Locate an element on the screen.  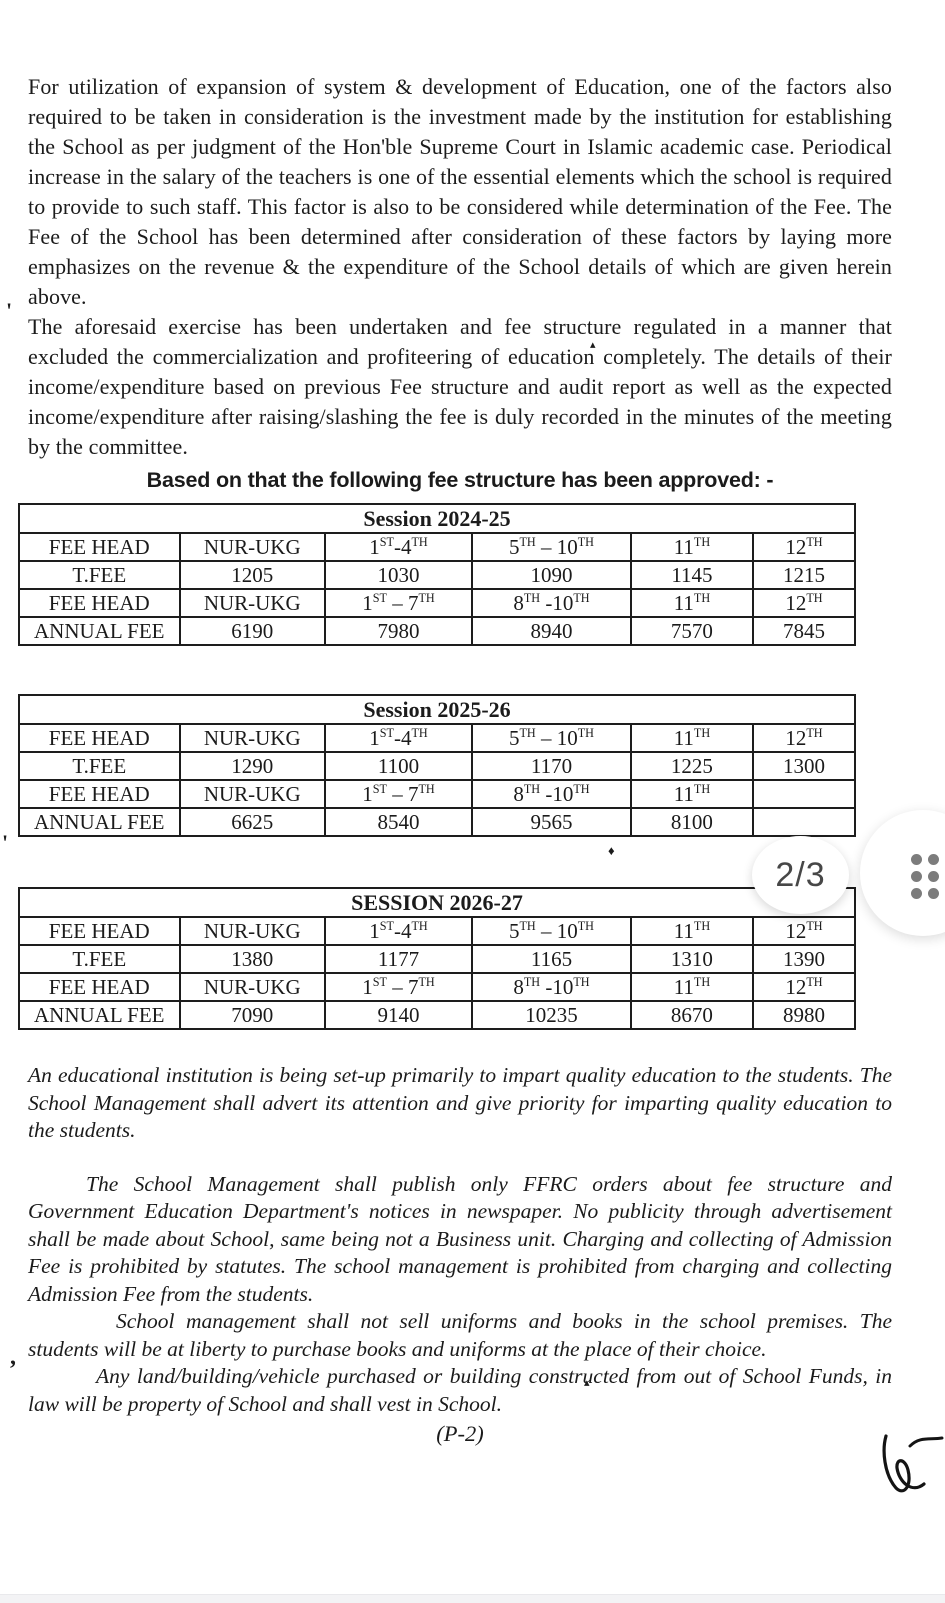
table-cell: 8940 is located at coordinates (551, 631).